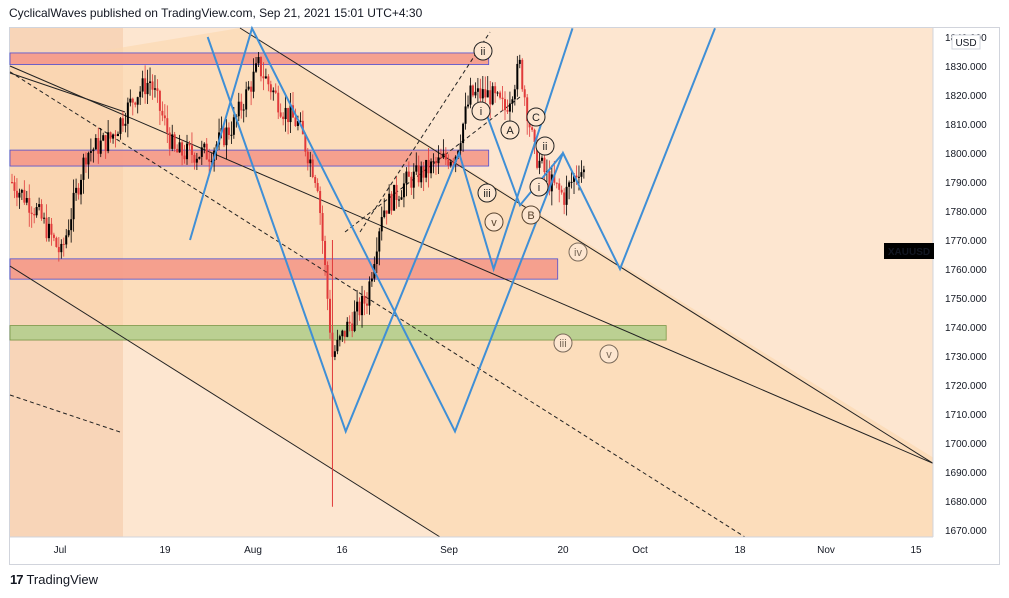 Image resolution: width=1009 pixels, height=598 pixels. Describe the element at coordinates (966, 67) in the screenshot. I see `y-tick-label: 1830.000` at that location.